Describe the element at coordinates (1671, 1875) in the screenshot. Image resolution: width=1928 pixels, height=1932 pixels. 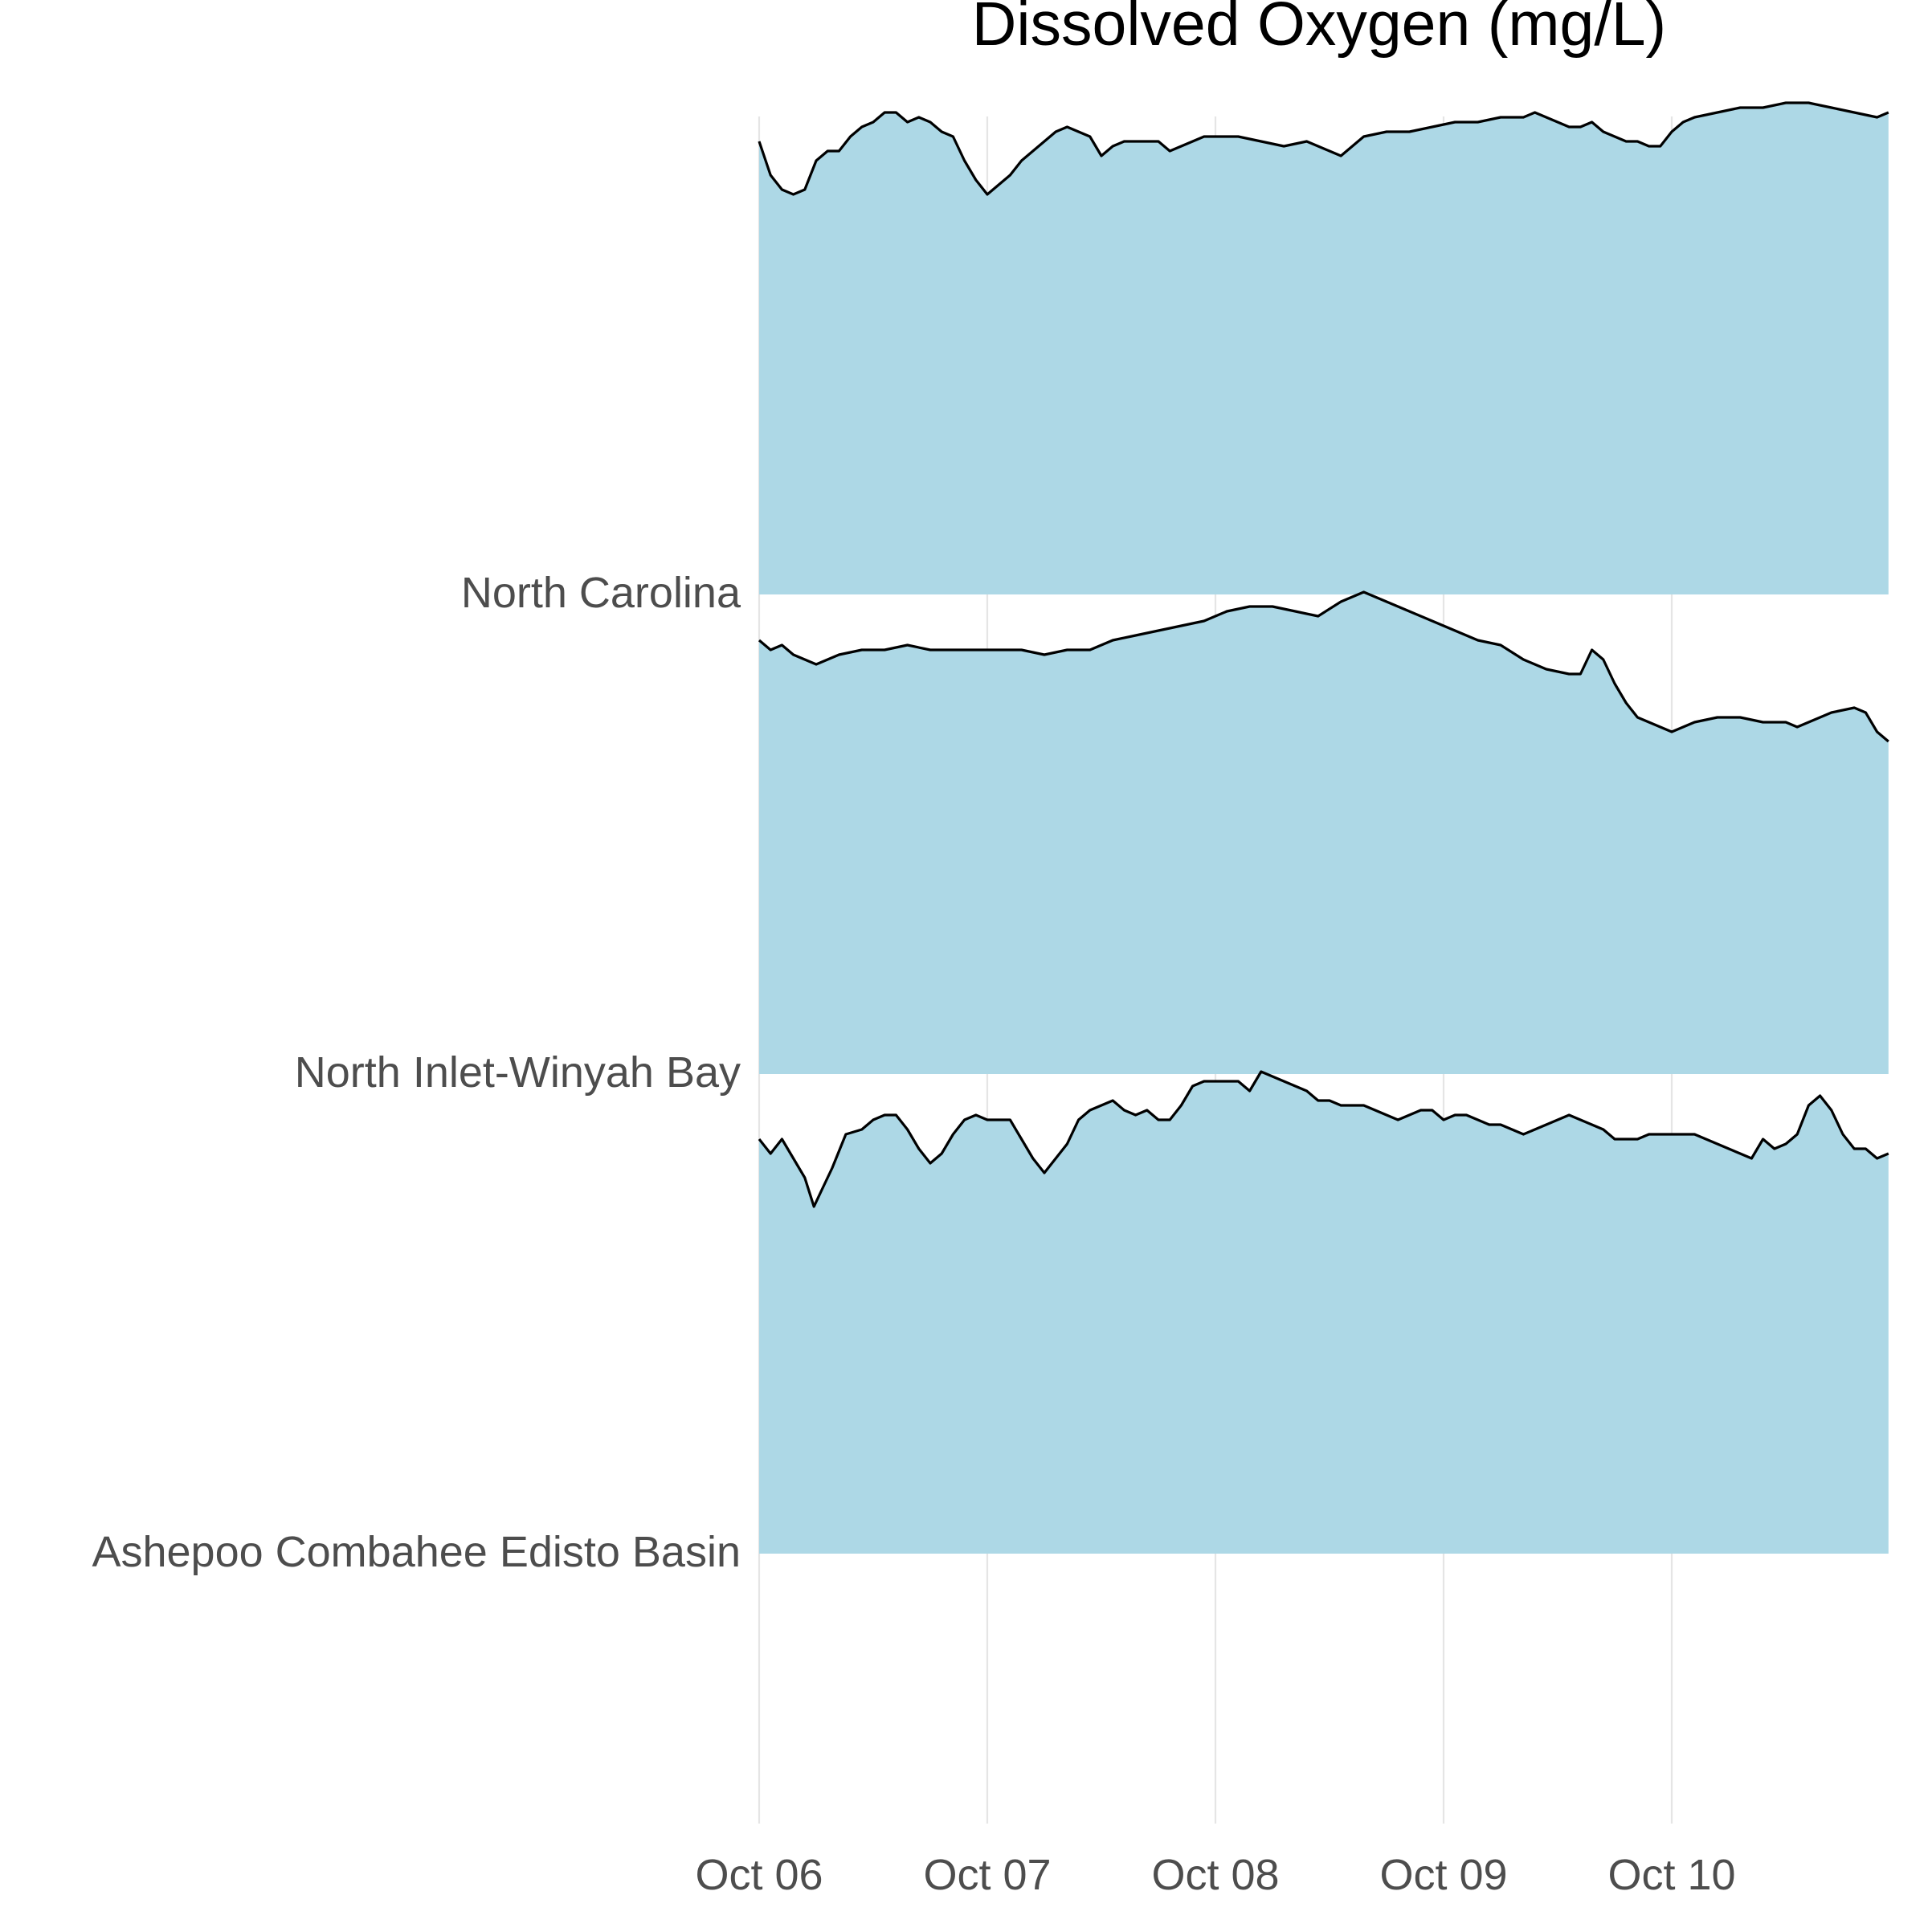
I see `x-tick-label: Oct 10` at that location.